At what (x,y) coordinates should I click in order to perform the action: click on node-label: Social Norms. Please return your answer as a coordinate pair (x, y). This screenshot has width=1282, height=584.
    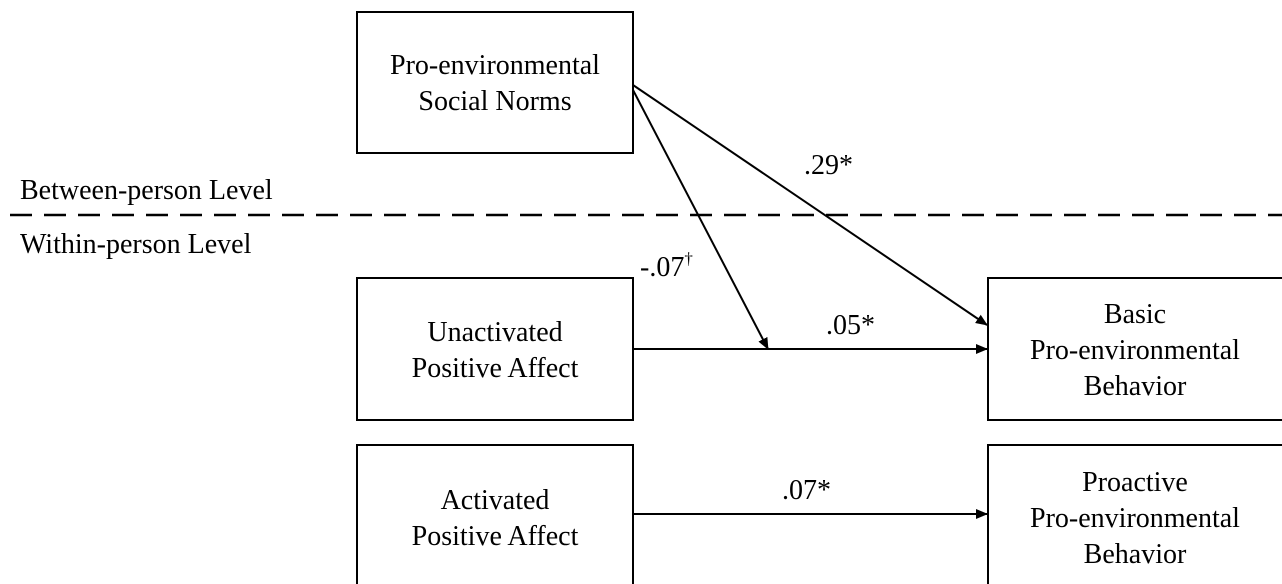
    Looking at the image, I should click on (494, 101).